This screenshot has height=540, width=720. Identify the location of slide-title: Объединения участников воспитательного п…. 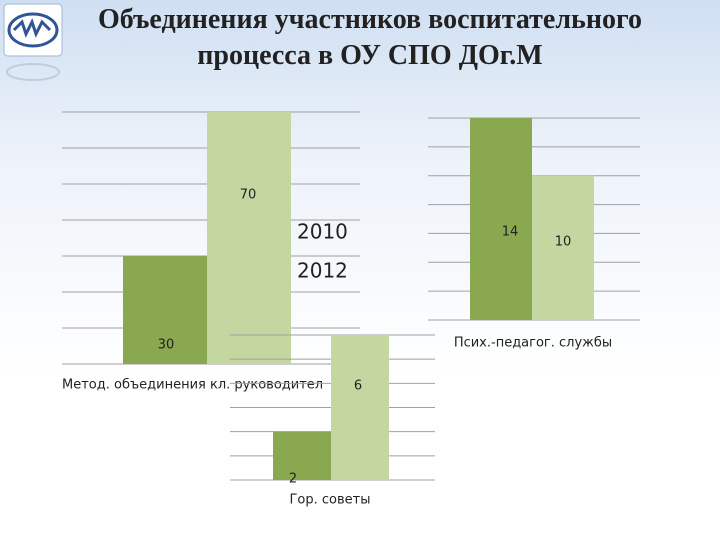
(369, 37).